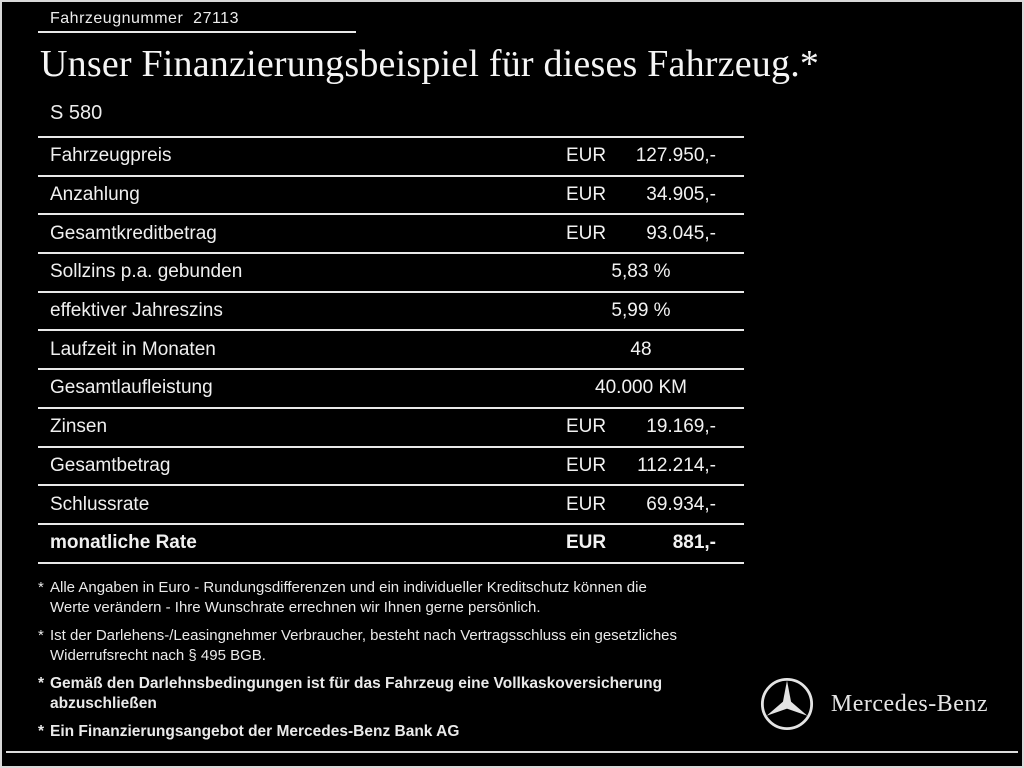 This screenshot has width=1024, height=768. Describe the element at coordinates (681, 195) in the screenshot. I see `amount-value: 34.905,-` at that location.